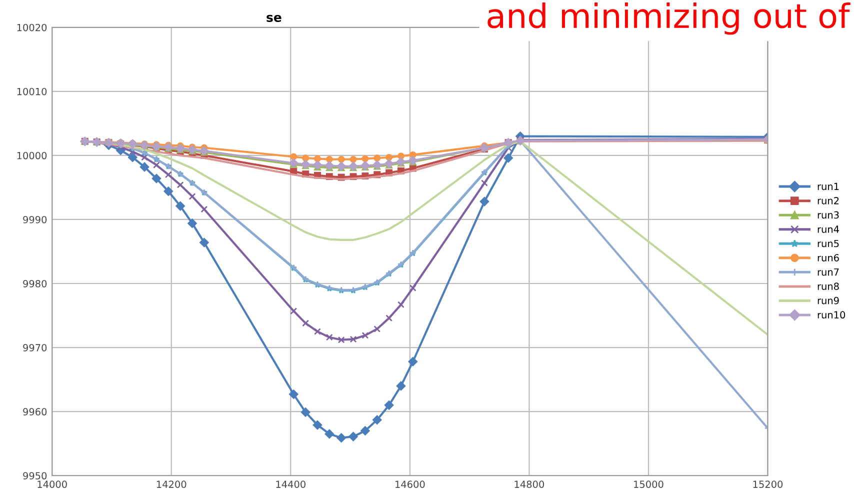  What do you see at coordinates (35, 476) in the screenshot?
I see `y-tick-label: 9950` at bounding box center [35, 476].